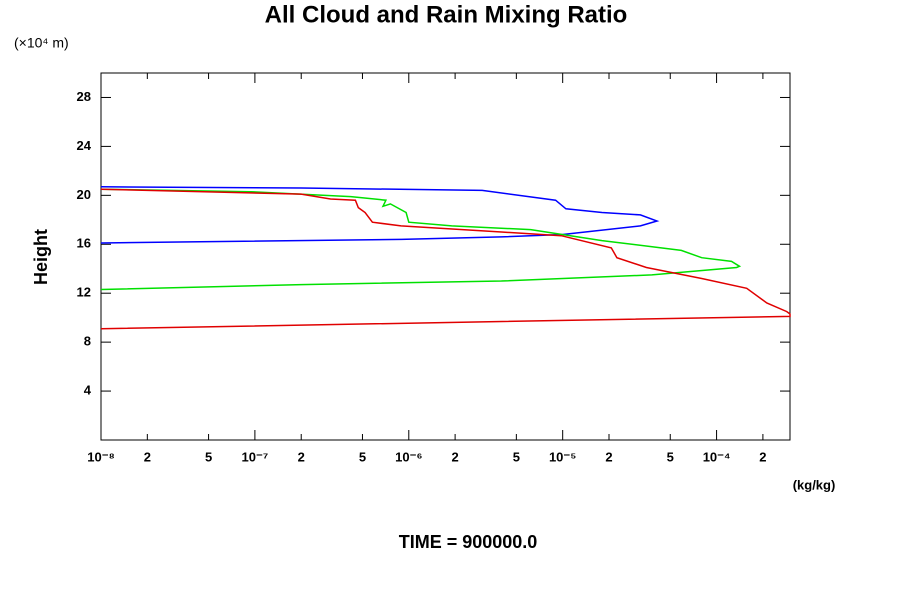 This screenshot has height=600, width=900. Describe the element at coordinates (88, 390) in the screenshot. I see `y-tick-label: 4` at that location.